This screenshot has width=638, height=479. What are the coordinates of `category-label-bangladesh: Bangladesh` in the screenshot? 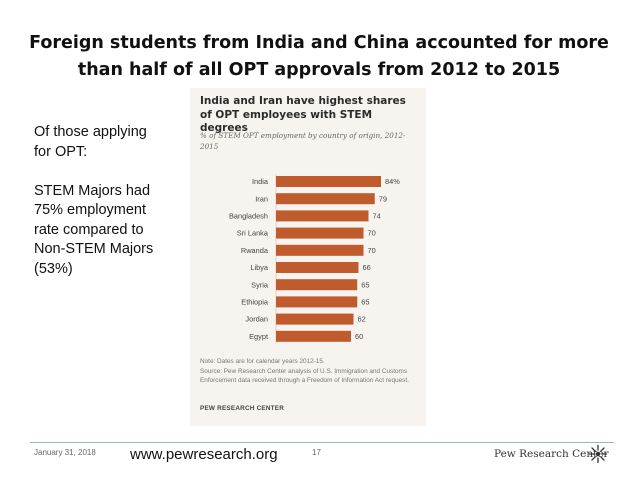 It's located at (248, 216).